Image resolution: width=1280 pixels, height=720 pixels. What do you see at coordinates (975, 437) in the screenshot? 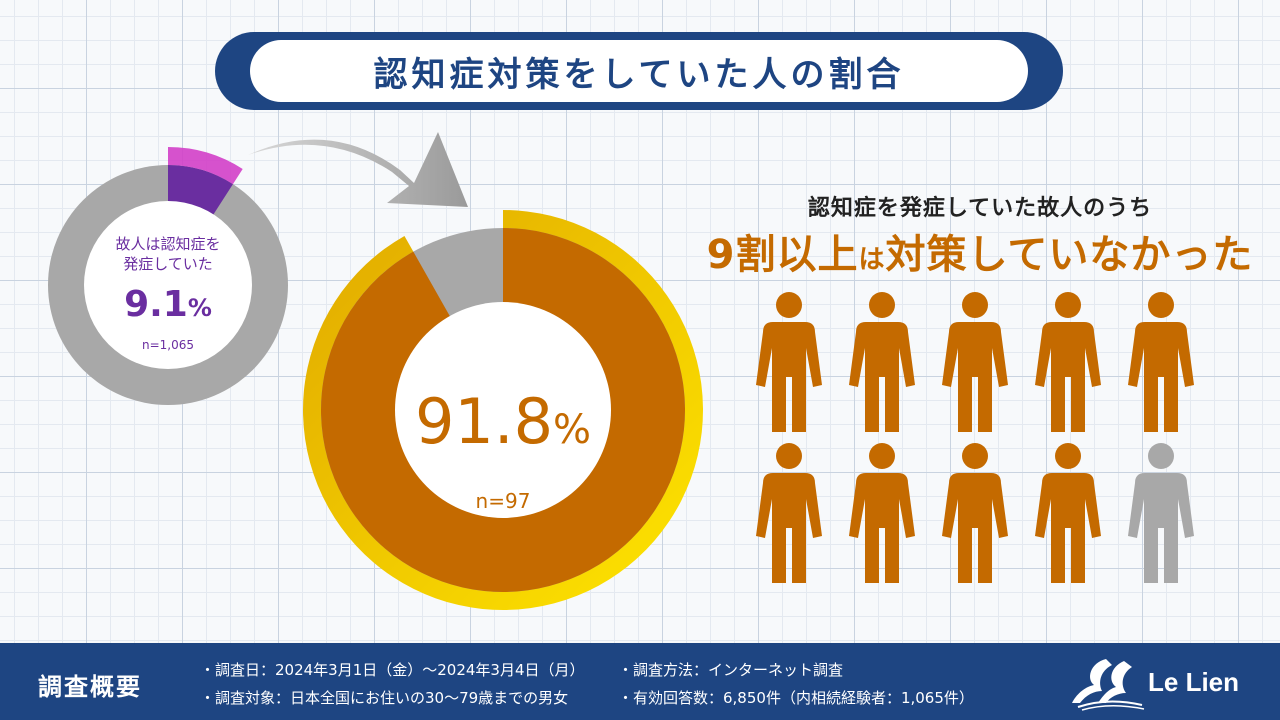
I see `pictogram` at bounding box center [975, 437].